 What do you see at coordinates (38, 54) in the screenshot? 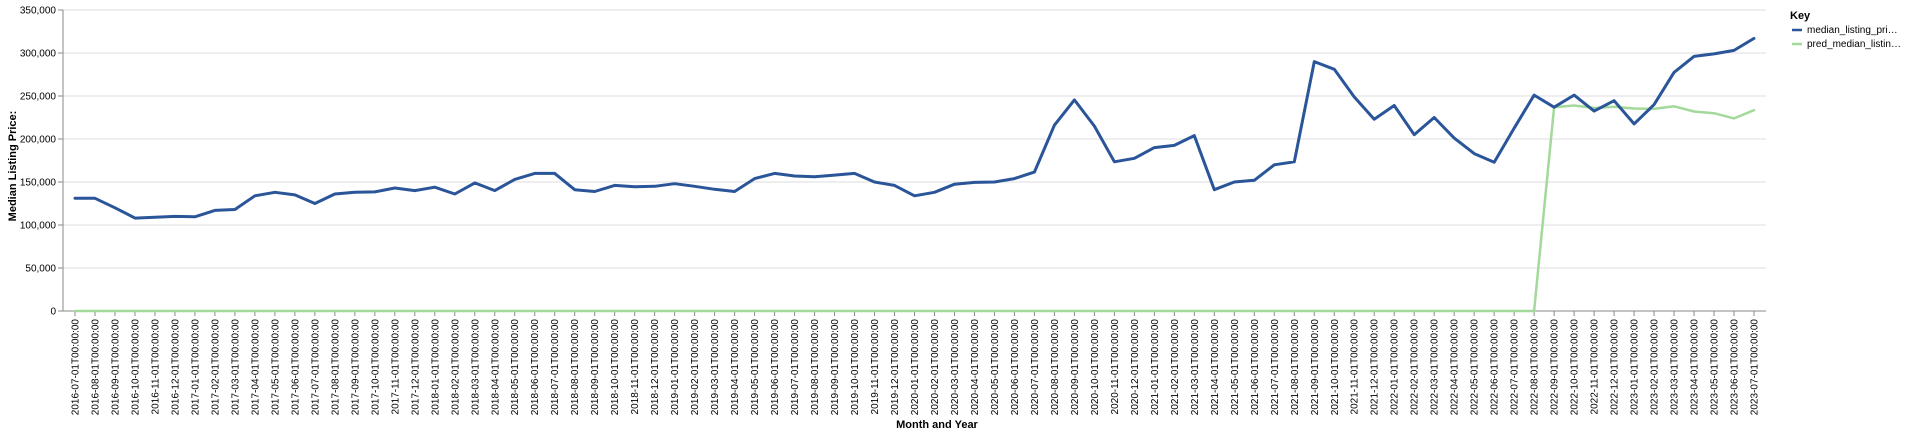
I see `y-tick-label: 300,000` at bounding box center [38, 54].